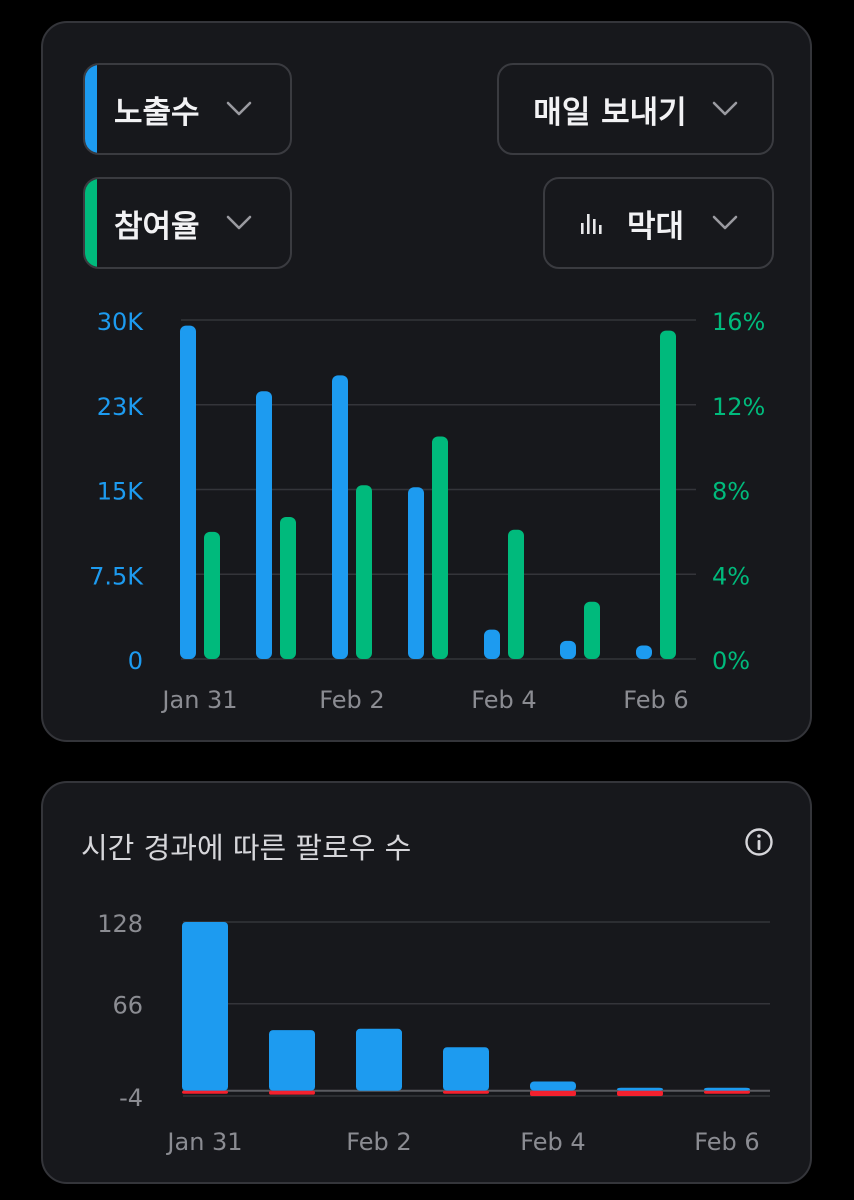  I want to click on y-tick-label: 66, so click(127, 1006).